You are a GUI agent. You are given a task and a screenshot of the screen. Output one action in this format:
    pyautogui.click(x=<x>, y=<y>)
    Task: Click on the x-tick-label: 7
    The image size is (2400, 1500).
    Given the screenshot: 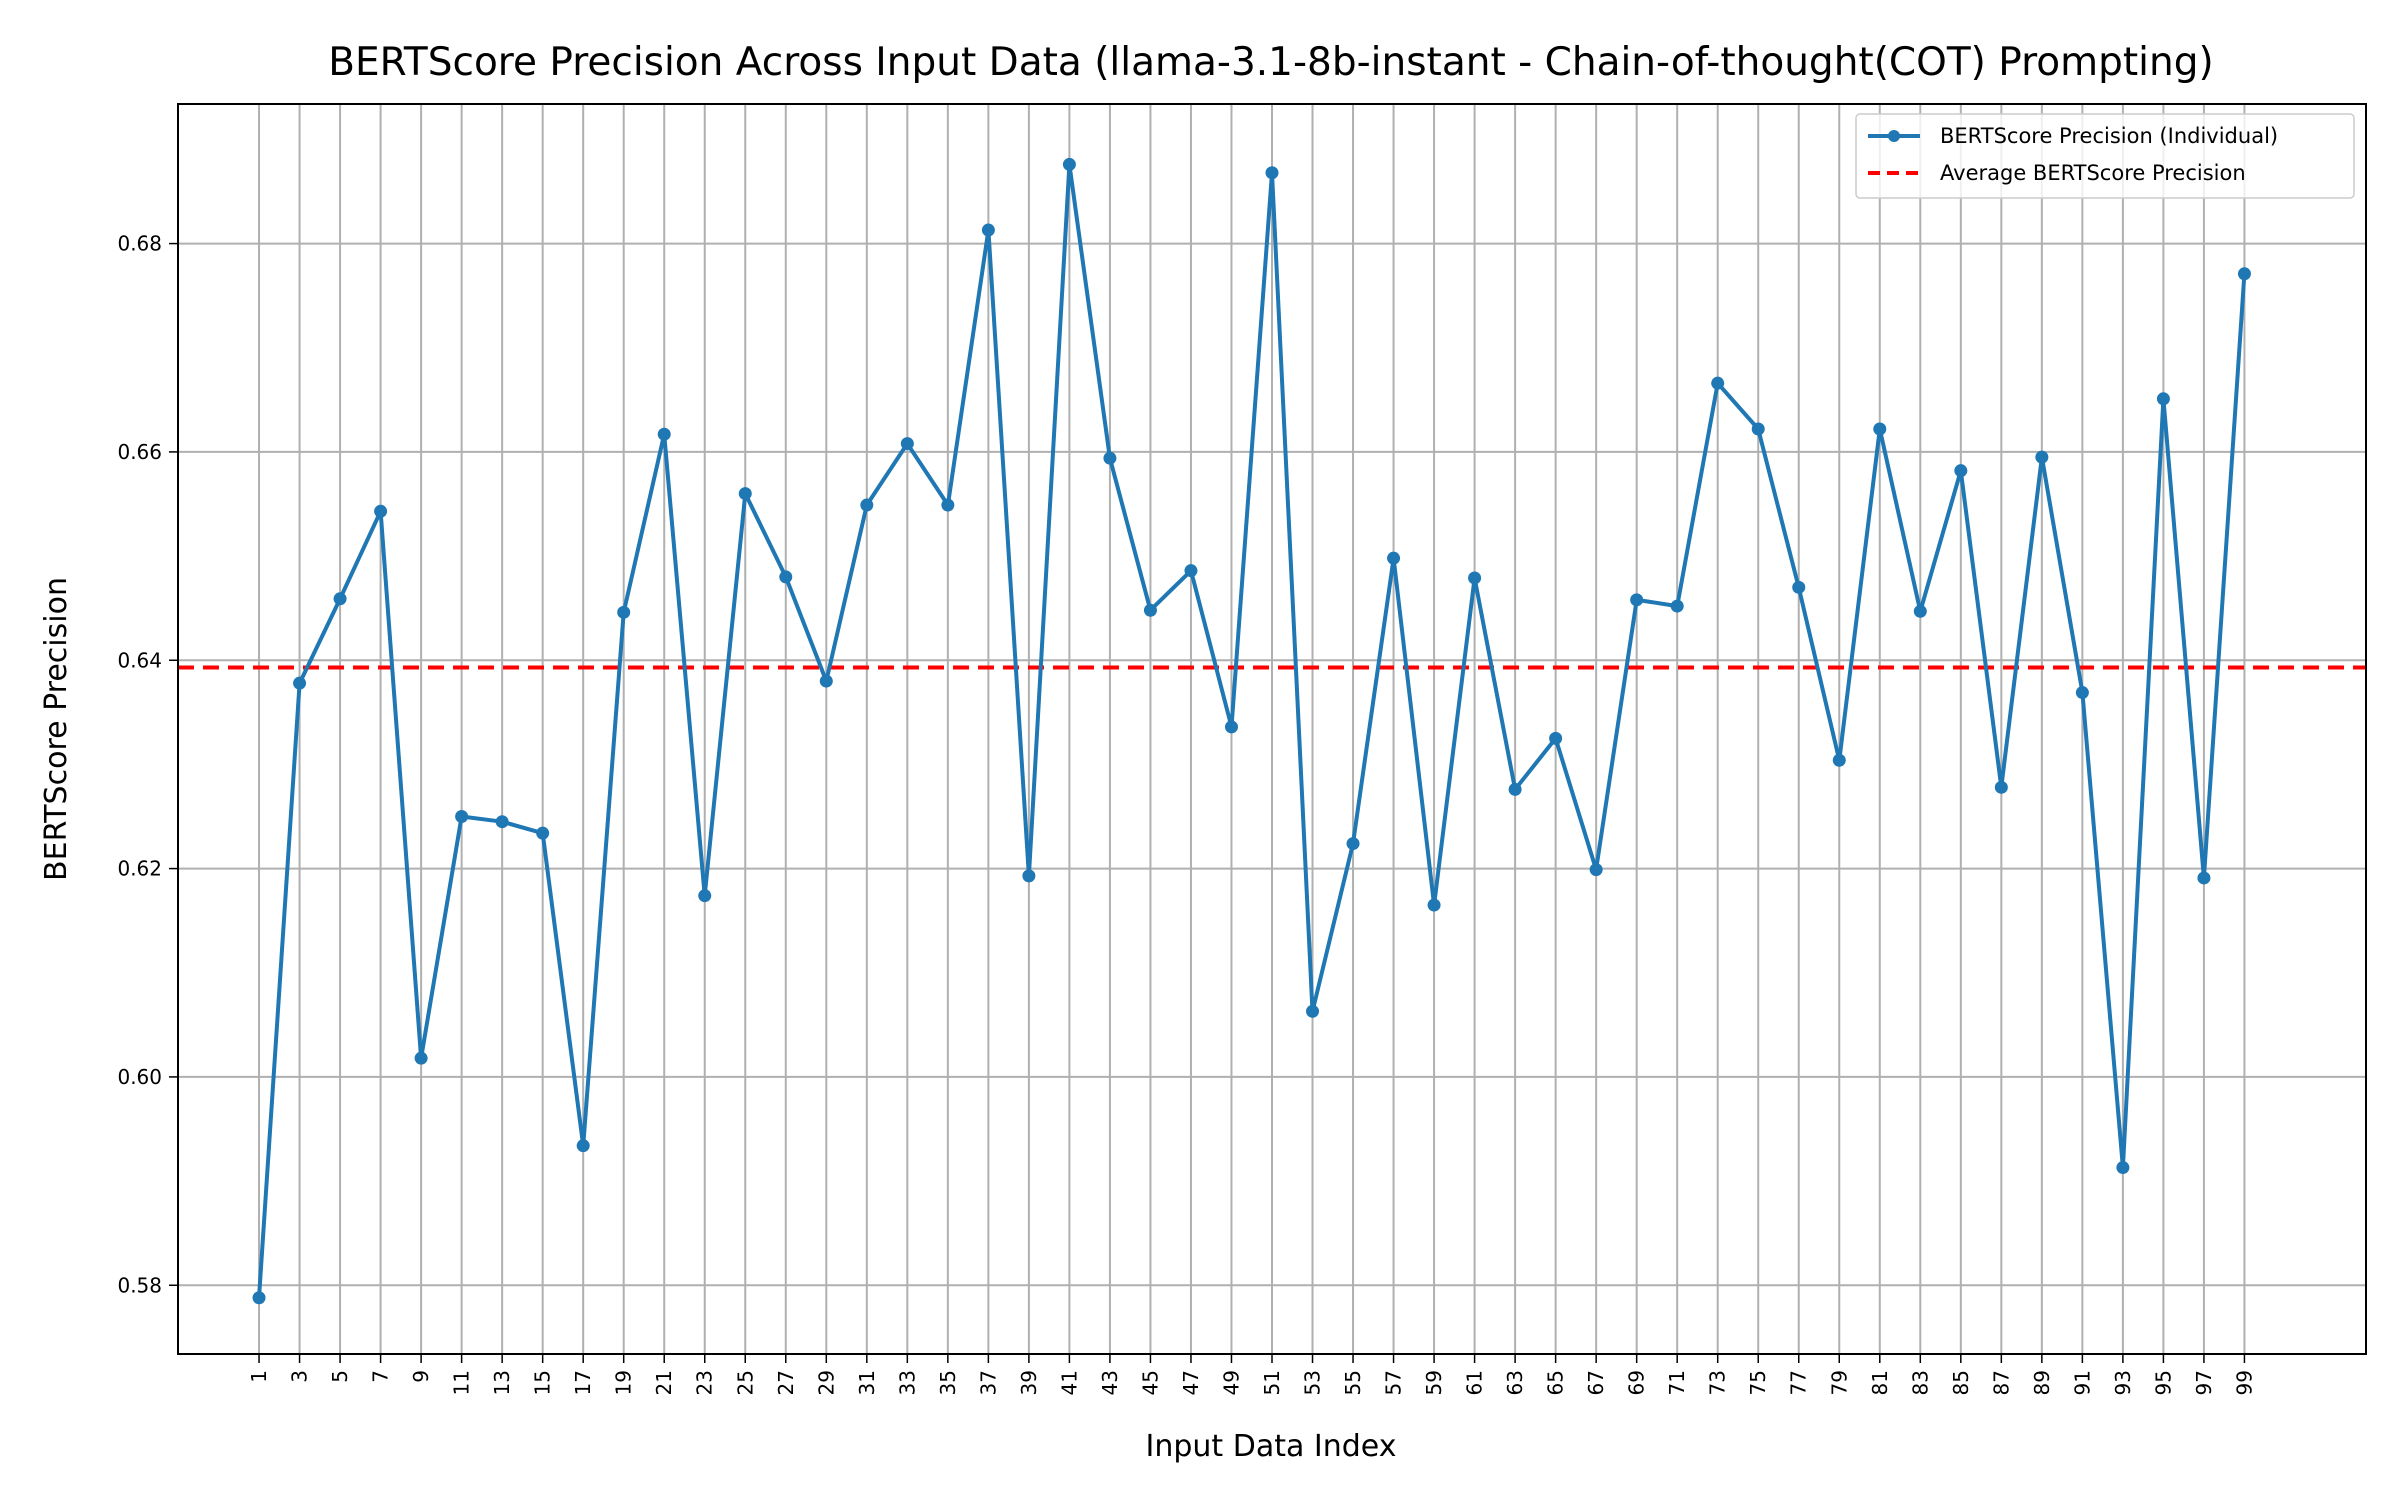 What is the action you would take?
    pyautogui.click(x=381, y=1376)
    